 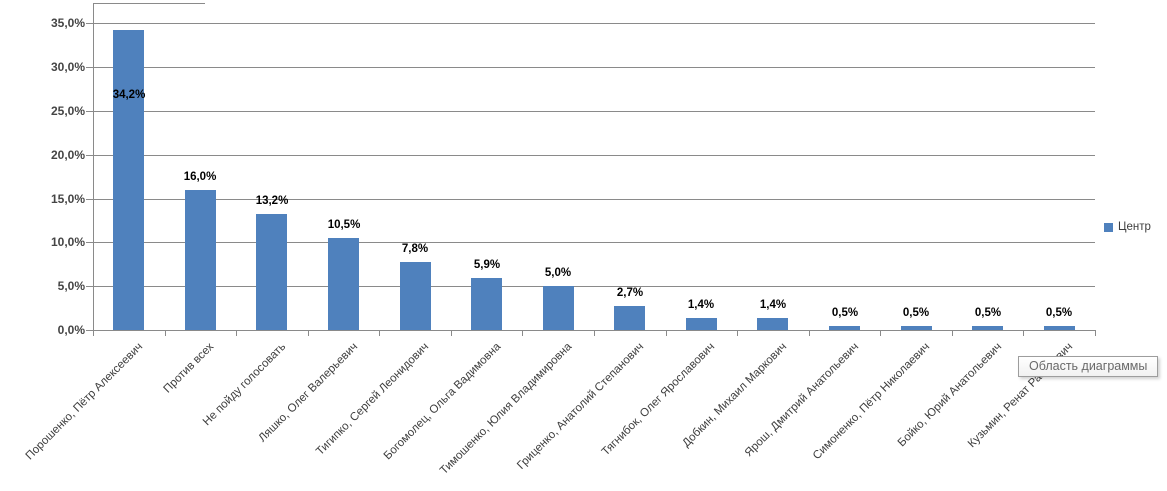 What do you see at coordinates (272, 201) in the screenshot?
I see `value-label: 13,2%` at bounding box center [272, 201].